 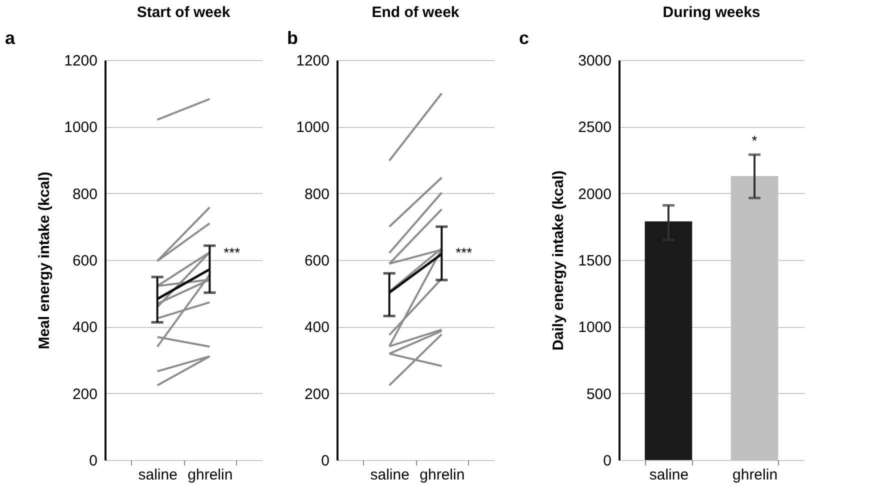 I want to click on annotation: *, so click(x=755, y=140).